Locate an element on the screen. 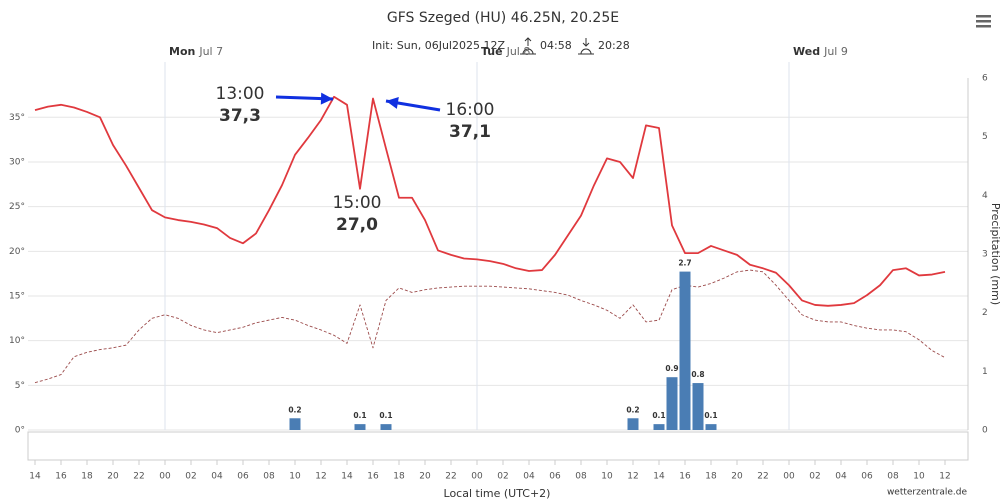 This screenshot has height=500, width=1006. day-label: Mon Jul 7 is located at coordinates (196, 51).